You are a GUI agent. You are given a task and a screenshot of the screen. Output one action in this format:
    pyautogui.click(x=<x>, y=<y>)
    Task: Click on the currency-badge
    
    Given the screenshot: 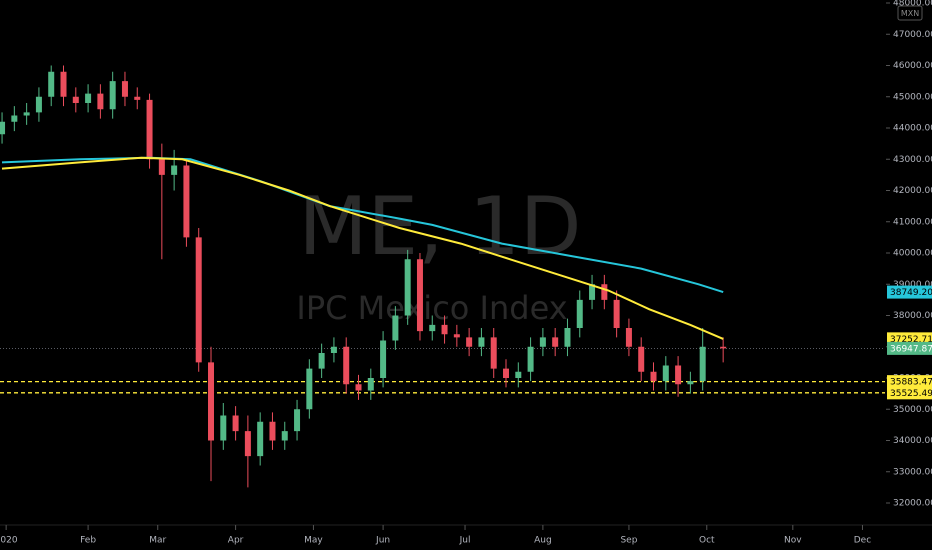 What is the action you would take?
    pyautogui.click(x=910, y=13)
    